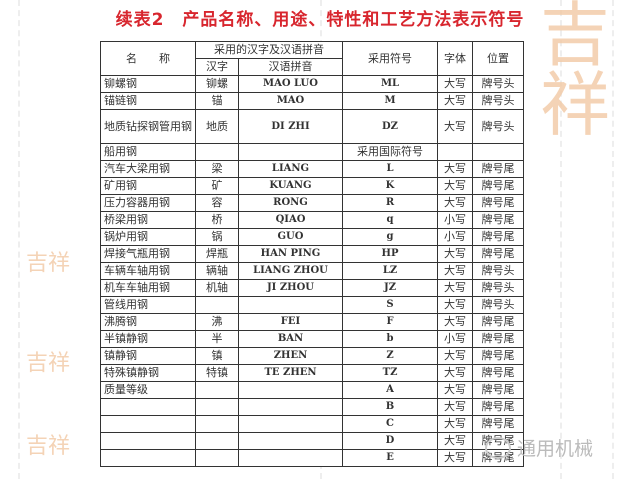 Image resolution: width=640 pixels, height=479 pixels. I want to click on cell-font: 小写, so click(455, 339).